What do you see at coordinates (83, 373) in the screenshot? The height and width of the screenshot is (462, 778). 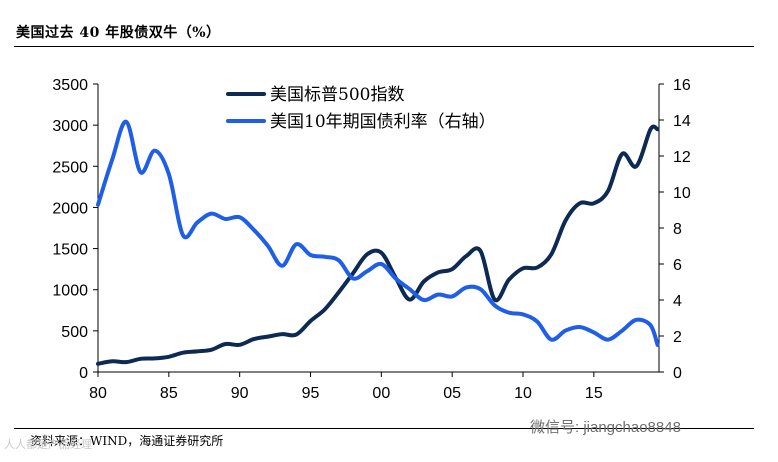 I see `left-tick-label: 0` at bounding box center [83, 373].